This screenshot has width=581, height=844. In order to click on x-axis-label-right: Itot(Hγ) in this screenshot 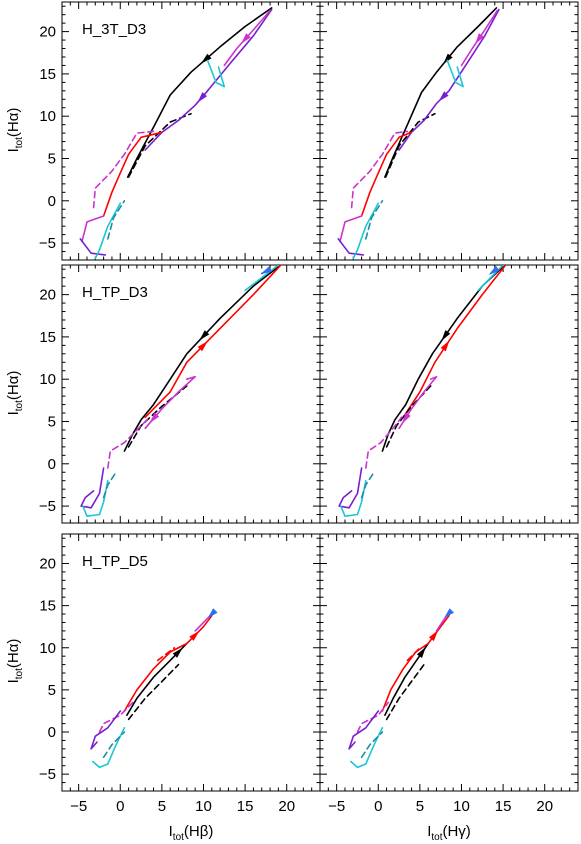, I will do `click(449, 833)`.